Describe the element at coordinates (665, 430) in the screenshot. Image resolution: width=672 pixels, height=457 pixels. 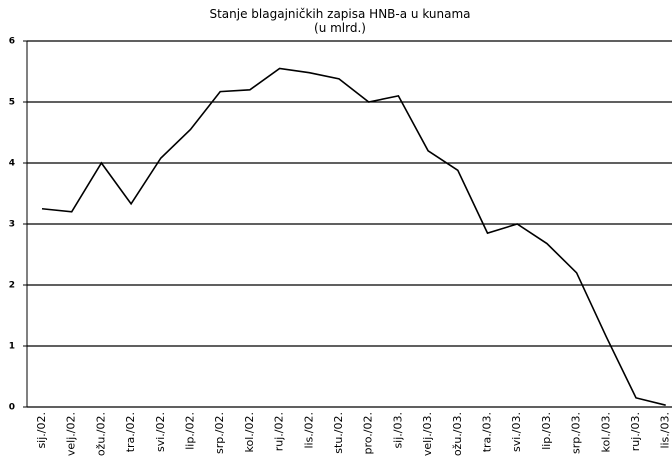
I see `x-tick-label: lis./03.` at that location.